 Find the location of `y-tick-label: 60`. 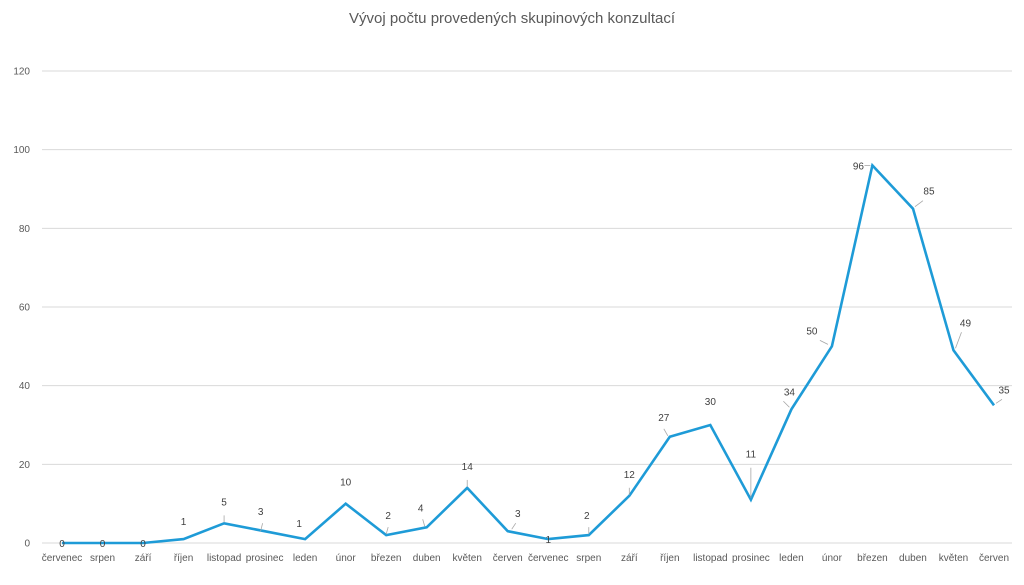

y-tick-label: 60 is located at coordinates (25, 308).